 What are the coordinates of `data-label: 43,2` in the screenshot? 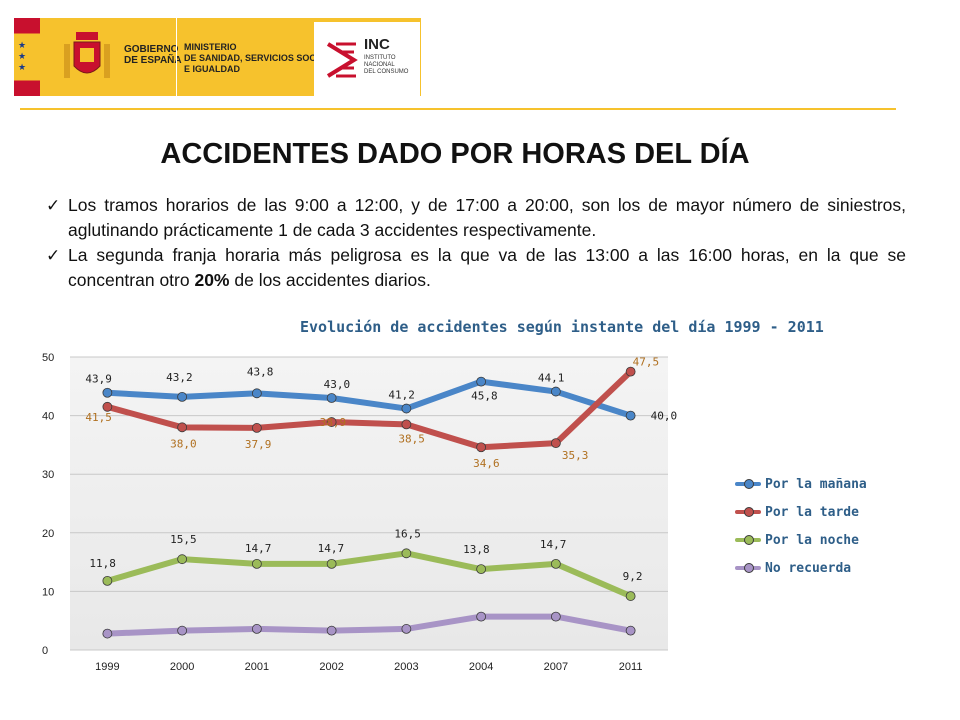 It's located at (179, 377).